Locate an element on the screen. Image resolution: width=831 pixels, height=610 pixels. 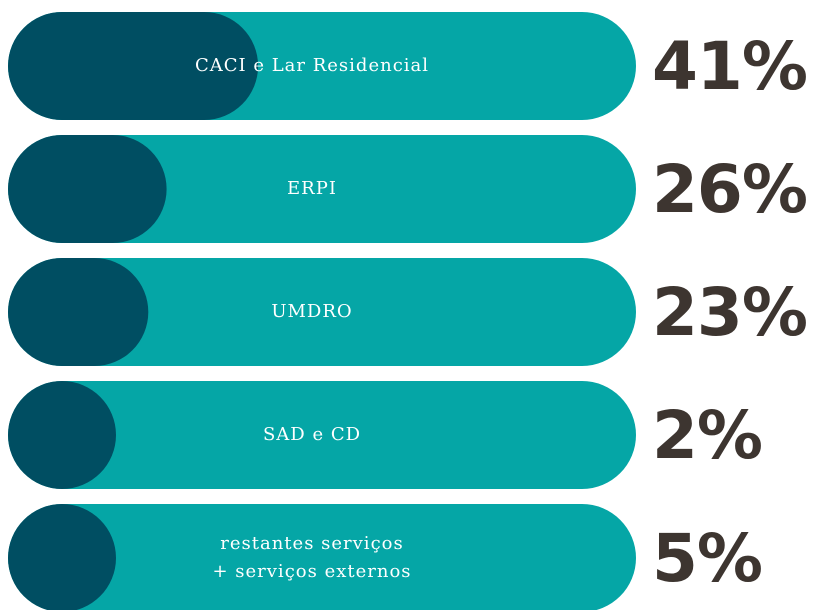
category-label: ERPI is located at coordinates (312, 188).